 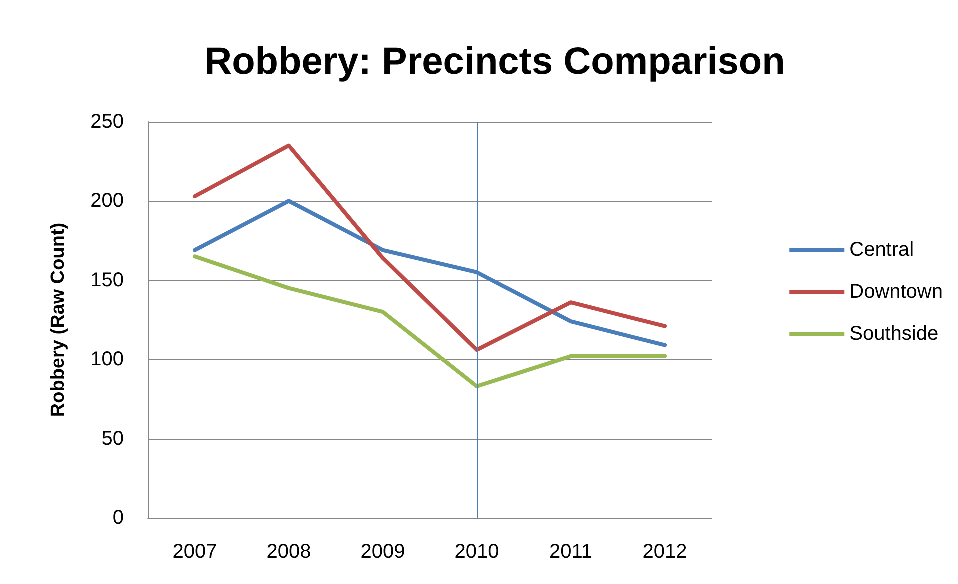 What do you see at coordinates (58, 320) in the screenshot?
I see `y-axis-title: Robbery (Raw Count)` at bounding box center [58, 320].